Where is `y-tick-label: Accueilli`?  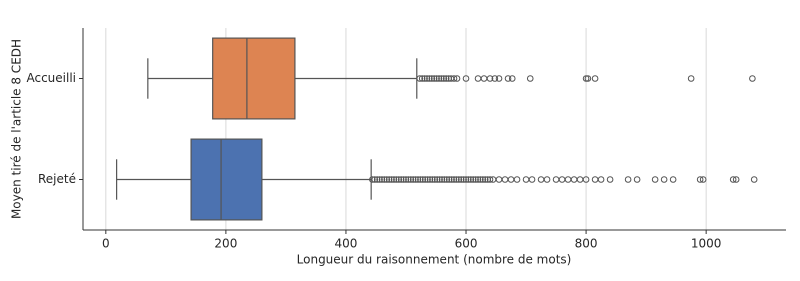
y-tick-label: Accueilli is located at coordinates (51, 78).